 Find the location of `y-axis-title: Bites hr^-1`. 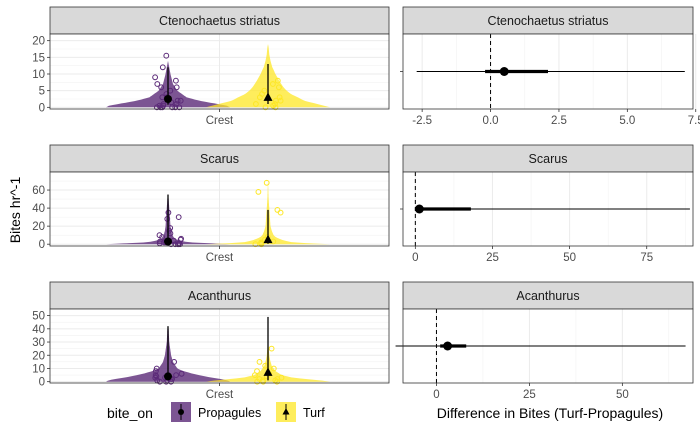

y-axis-title: Bites hr^-1 is located at coordinates (15, 210).